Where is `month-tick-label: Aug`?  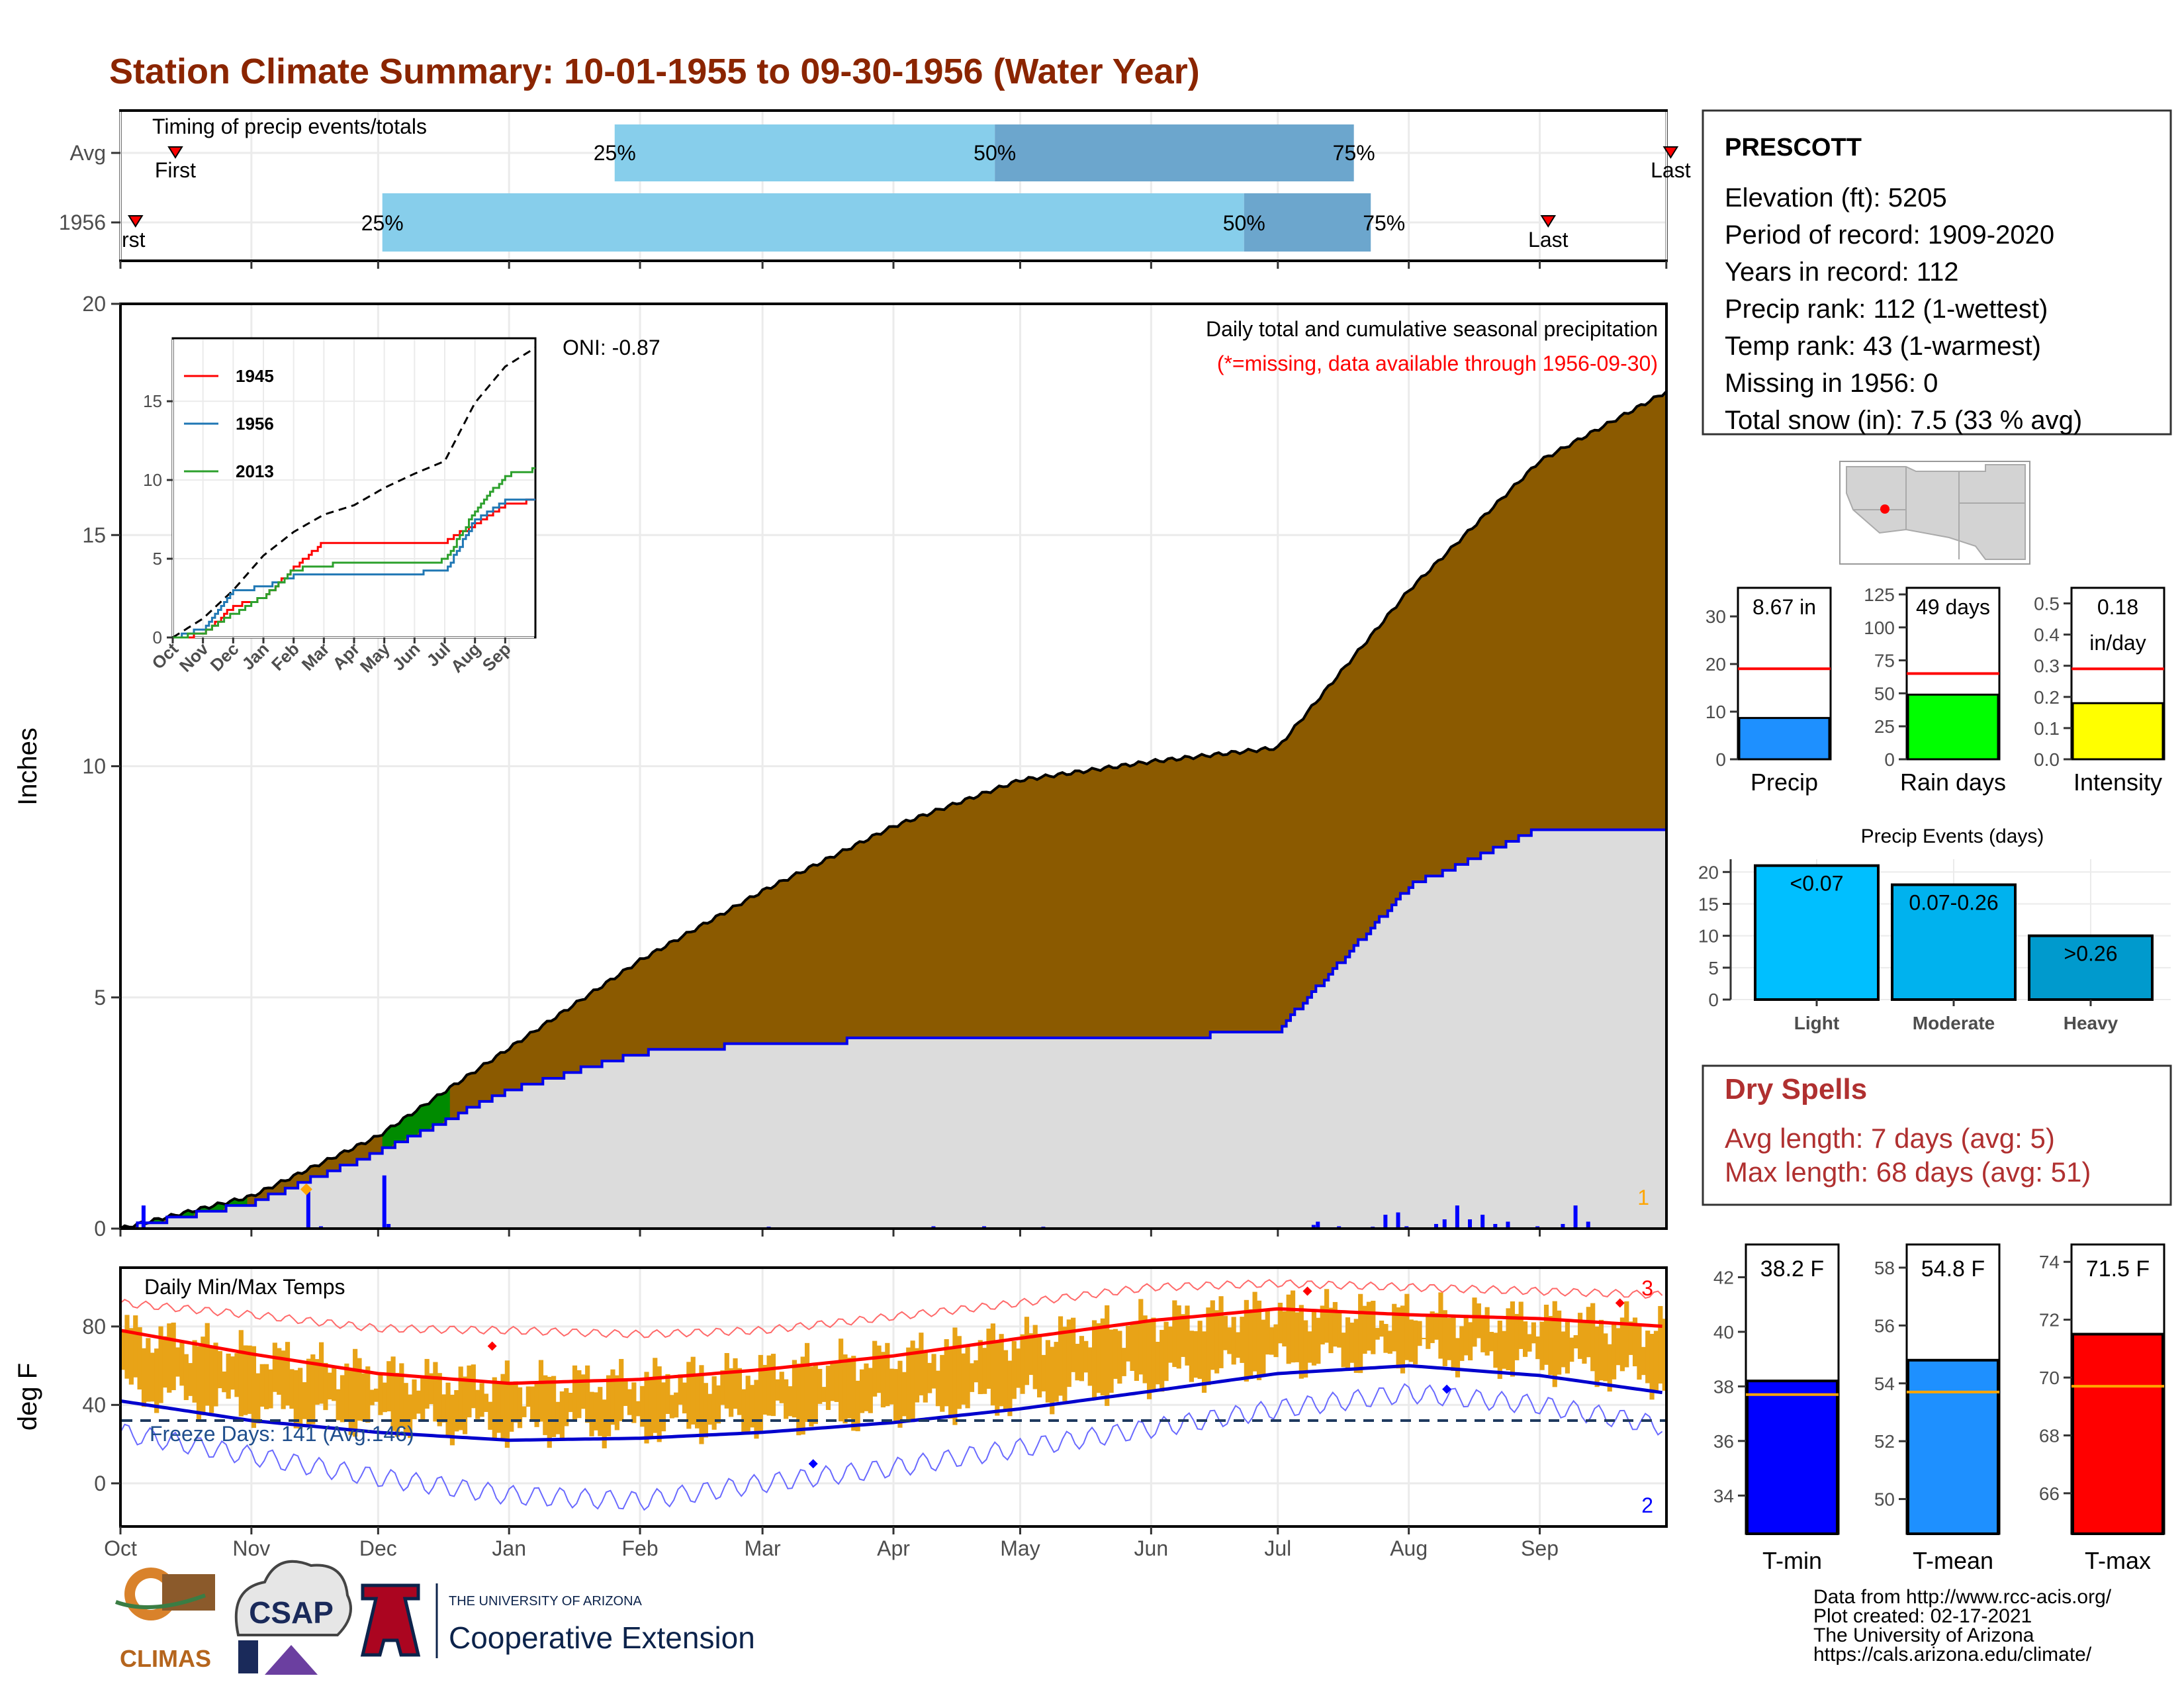 month-tick-label: Aug is located at coordinates (1409, 1548).